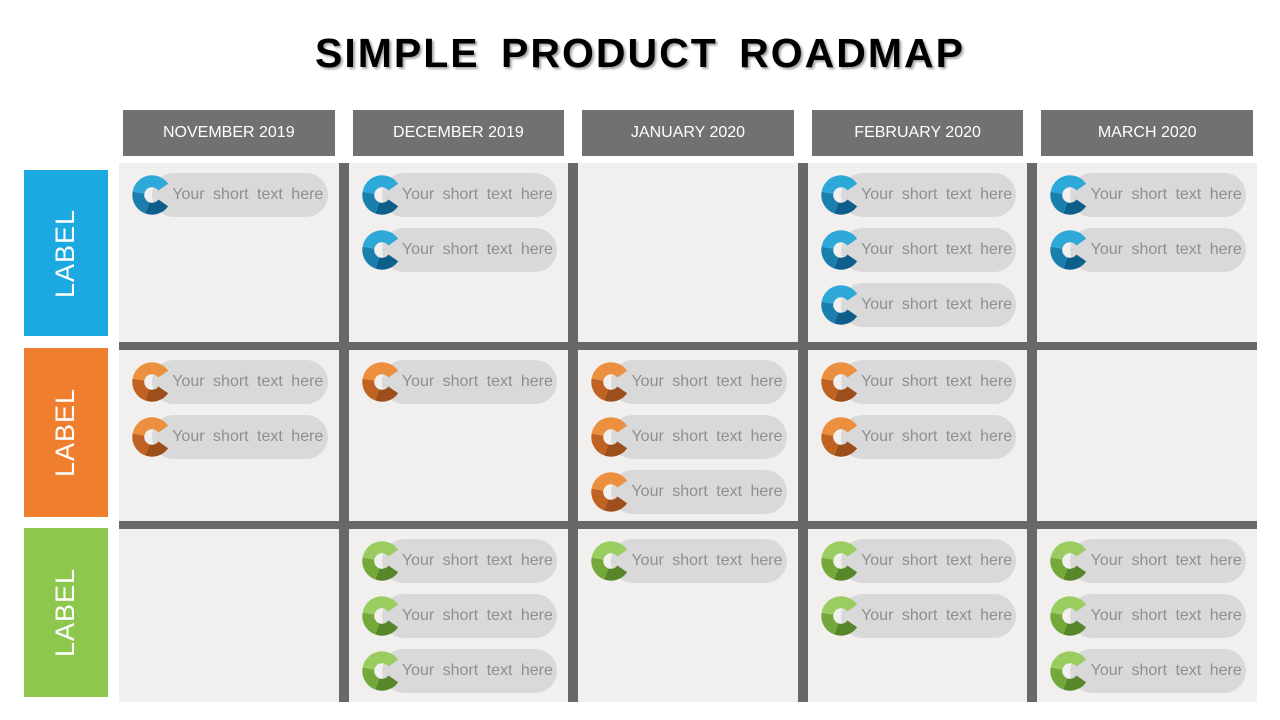 This screenshot has height=720, width=1280. Describe the element at coordinates (688, 615) in the screenshot. I see `grid-cell-row3-col3: Your short text here` at that location.